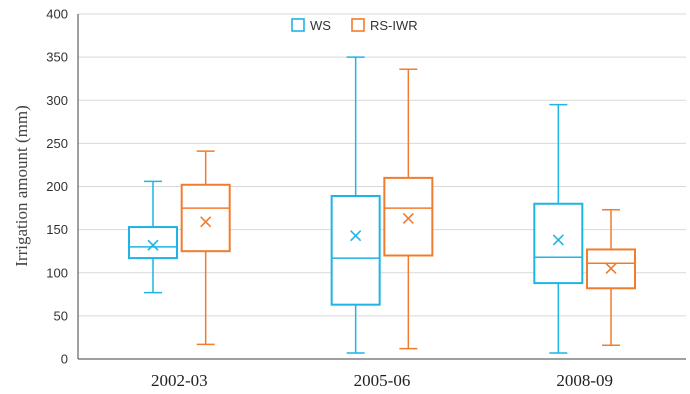  What do you see at coordinates (61, 315) in the screenshot?
I see `y-tick-label-50: 50` at bounding box center [61, 315].